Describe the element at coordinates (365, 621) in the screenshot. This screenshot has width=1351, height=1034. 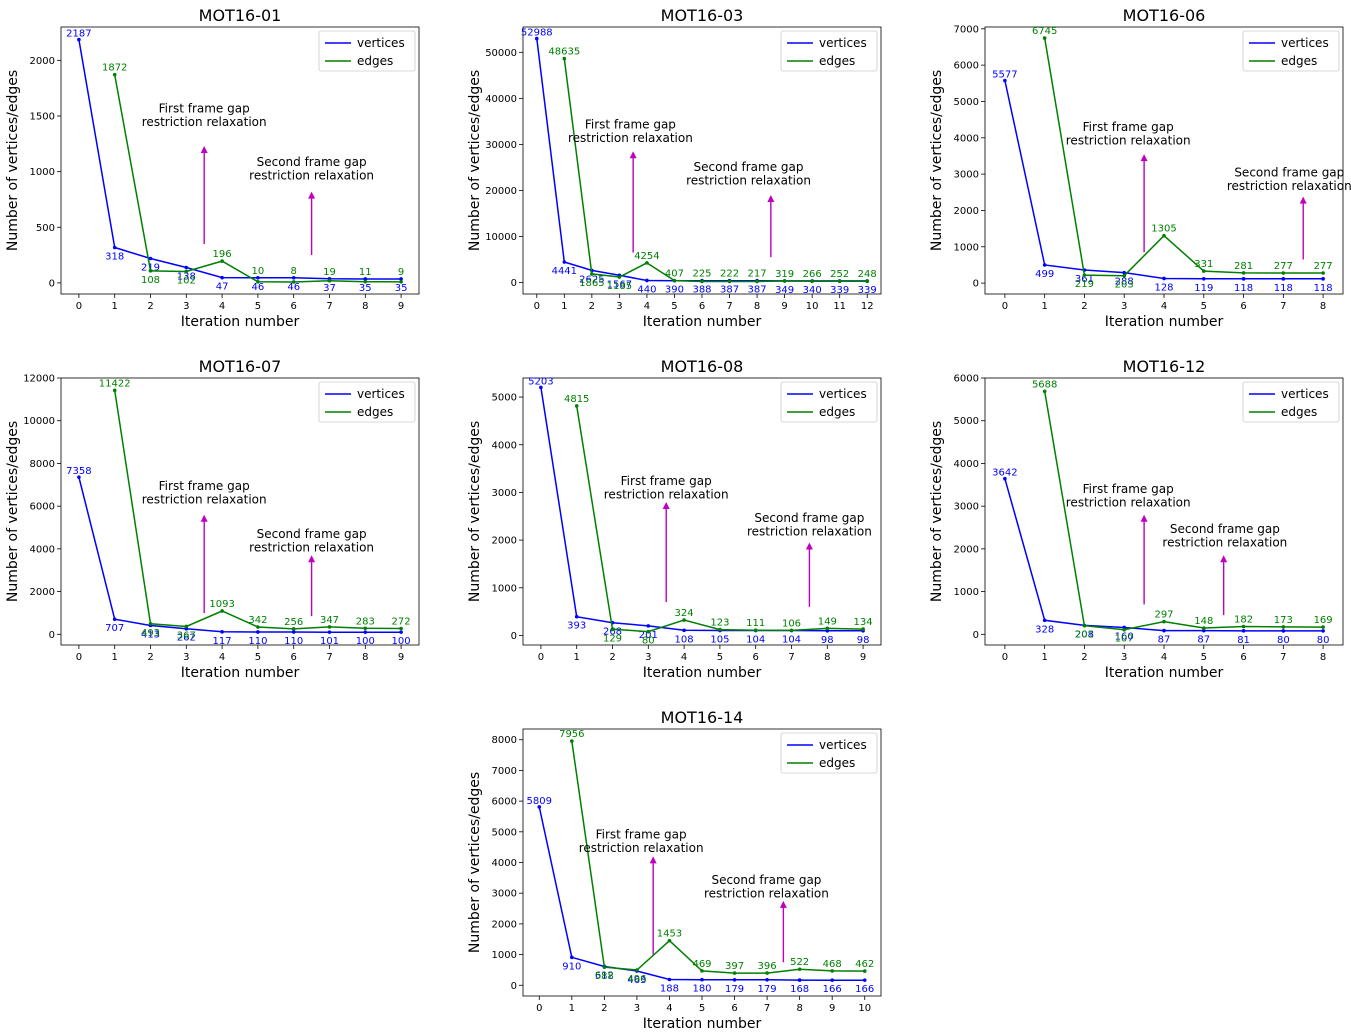
I see `data-label-edges: 283` at that location.